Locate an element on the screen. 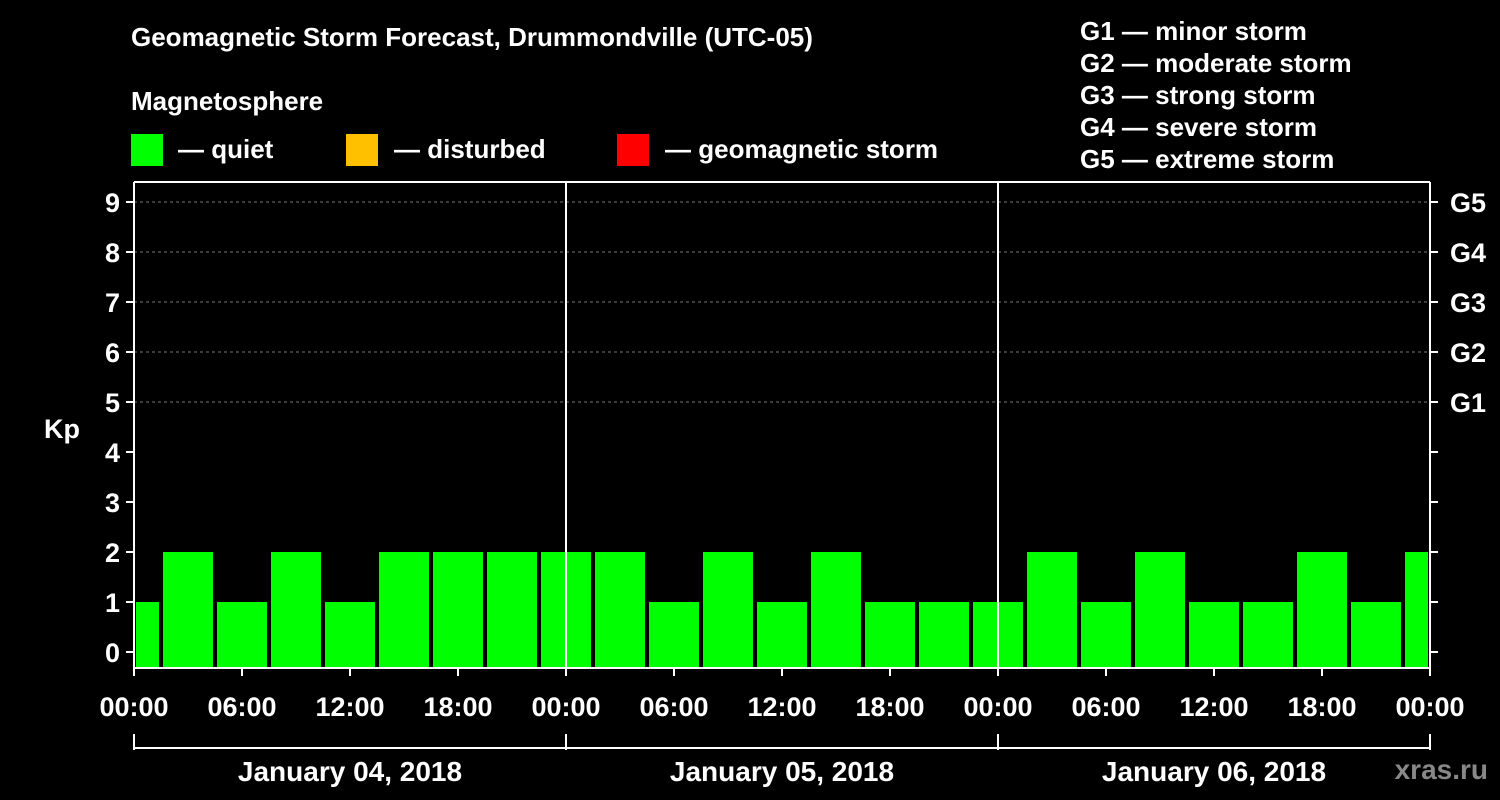 This screenshot has width=1500, height=800. g-scale-label: G3 is located at coordinates (1468, 303).